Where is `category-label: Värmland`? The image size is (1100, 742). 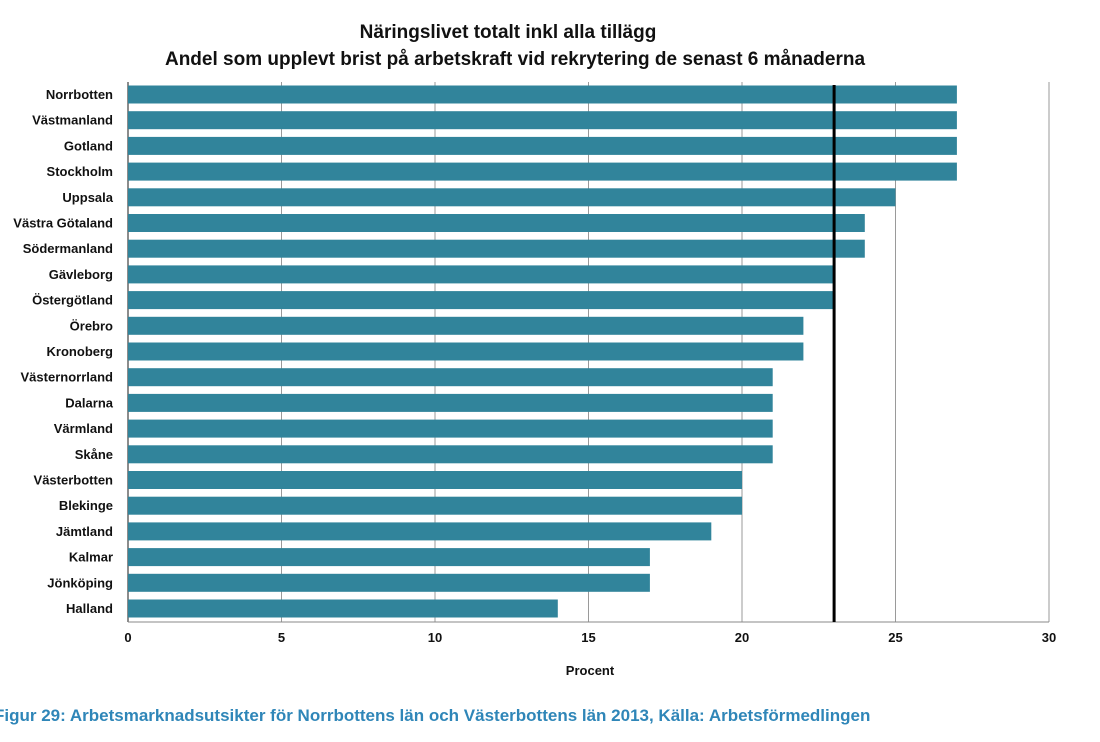
category-label: Värmland is located at coordinates (83, 428).